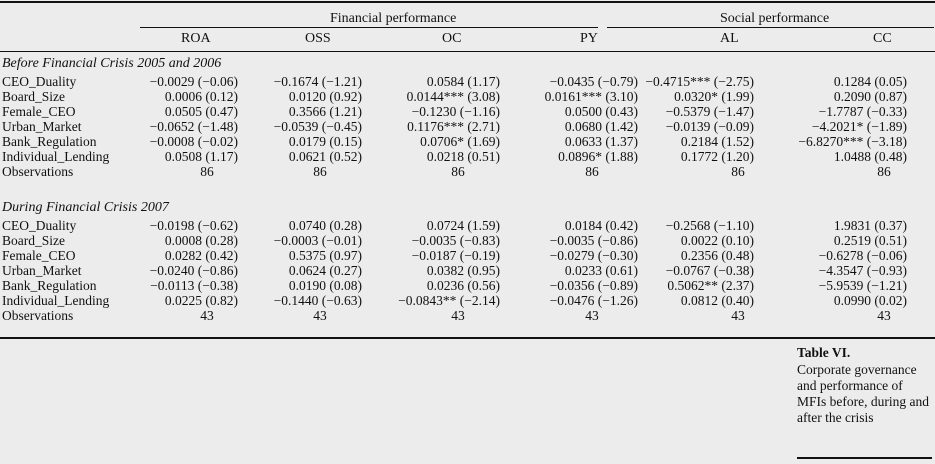 The width and height of the screenshot is (935, 464). I want to click on header-rule, so click(467, 51).